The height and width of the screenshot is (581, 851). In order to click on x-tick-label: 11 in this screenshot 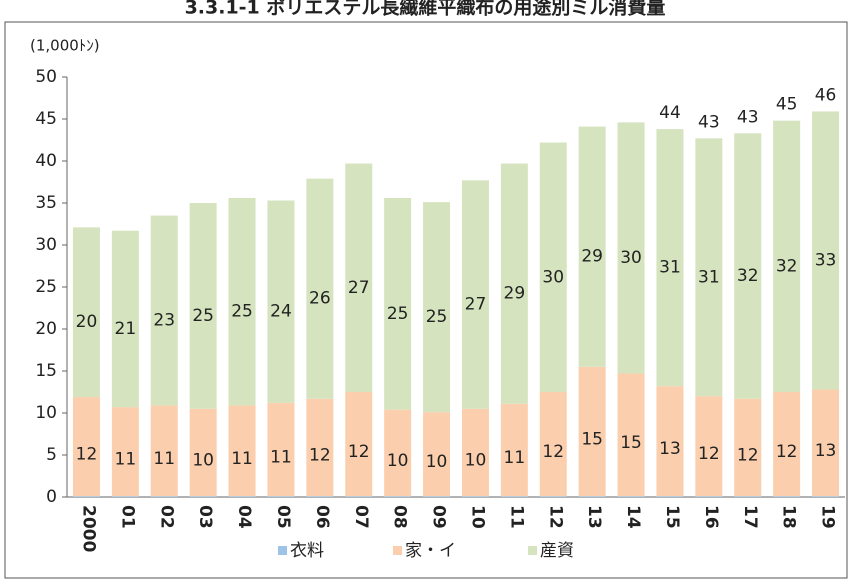, I will do `click(516, 517)`.